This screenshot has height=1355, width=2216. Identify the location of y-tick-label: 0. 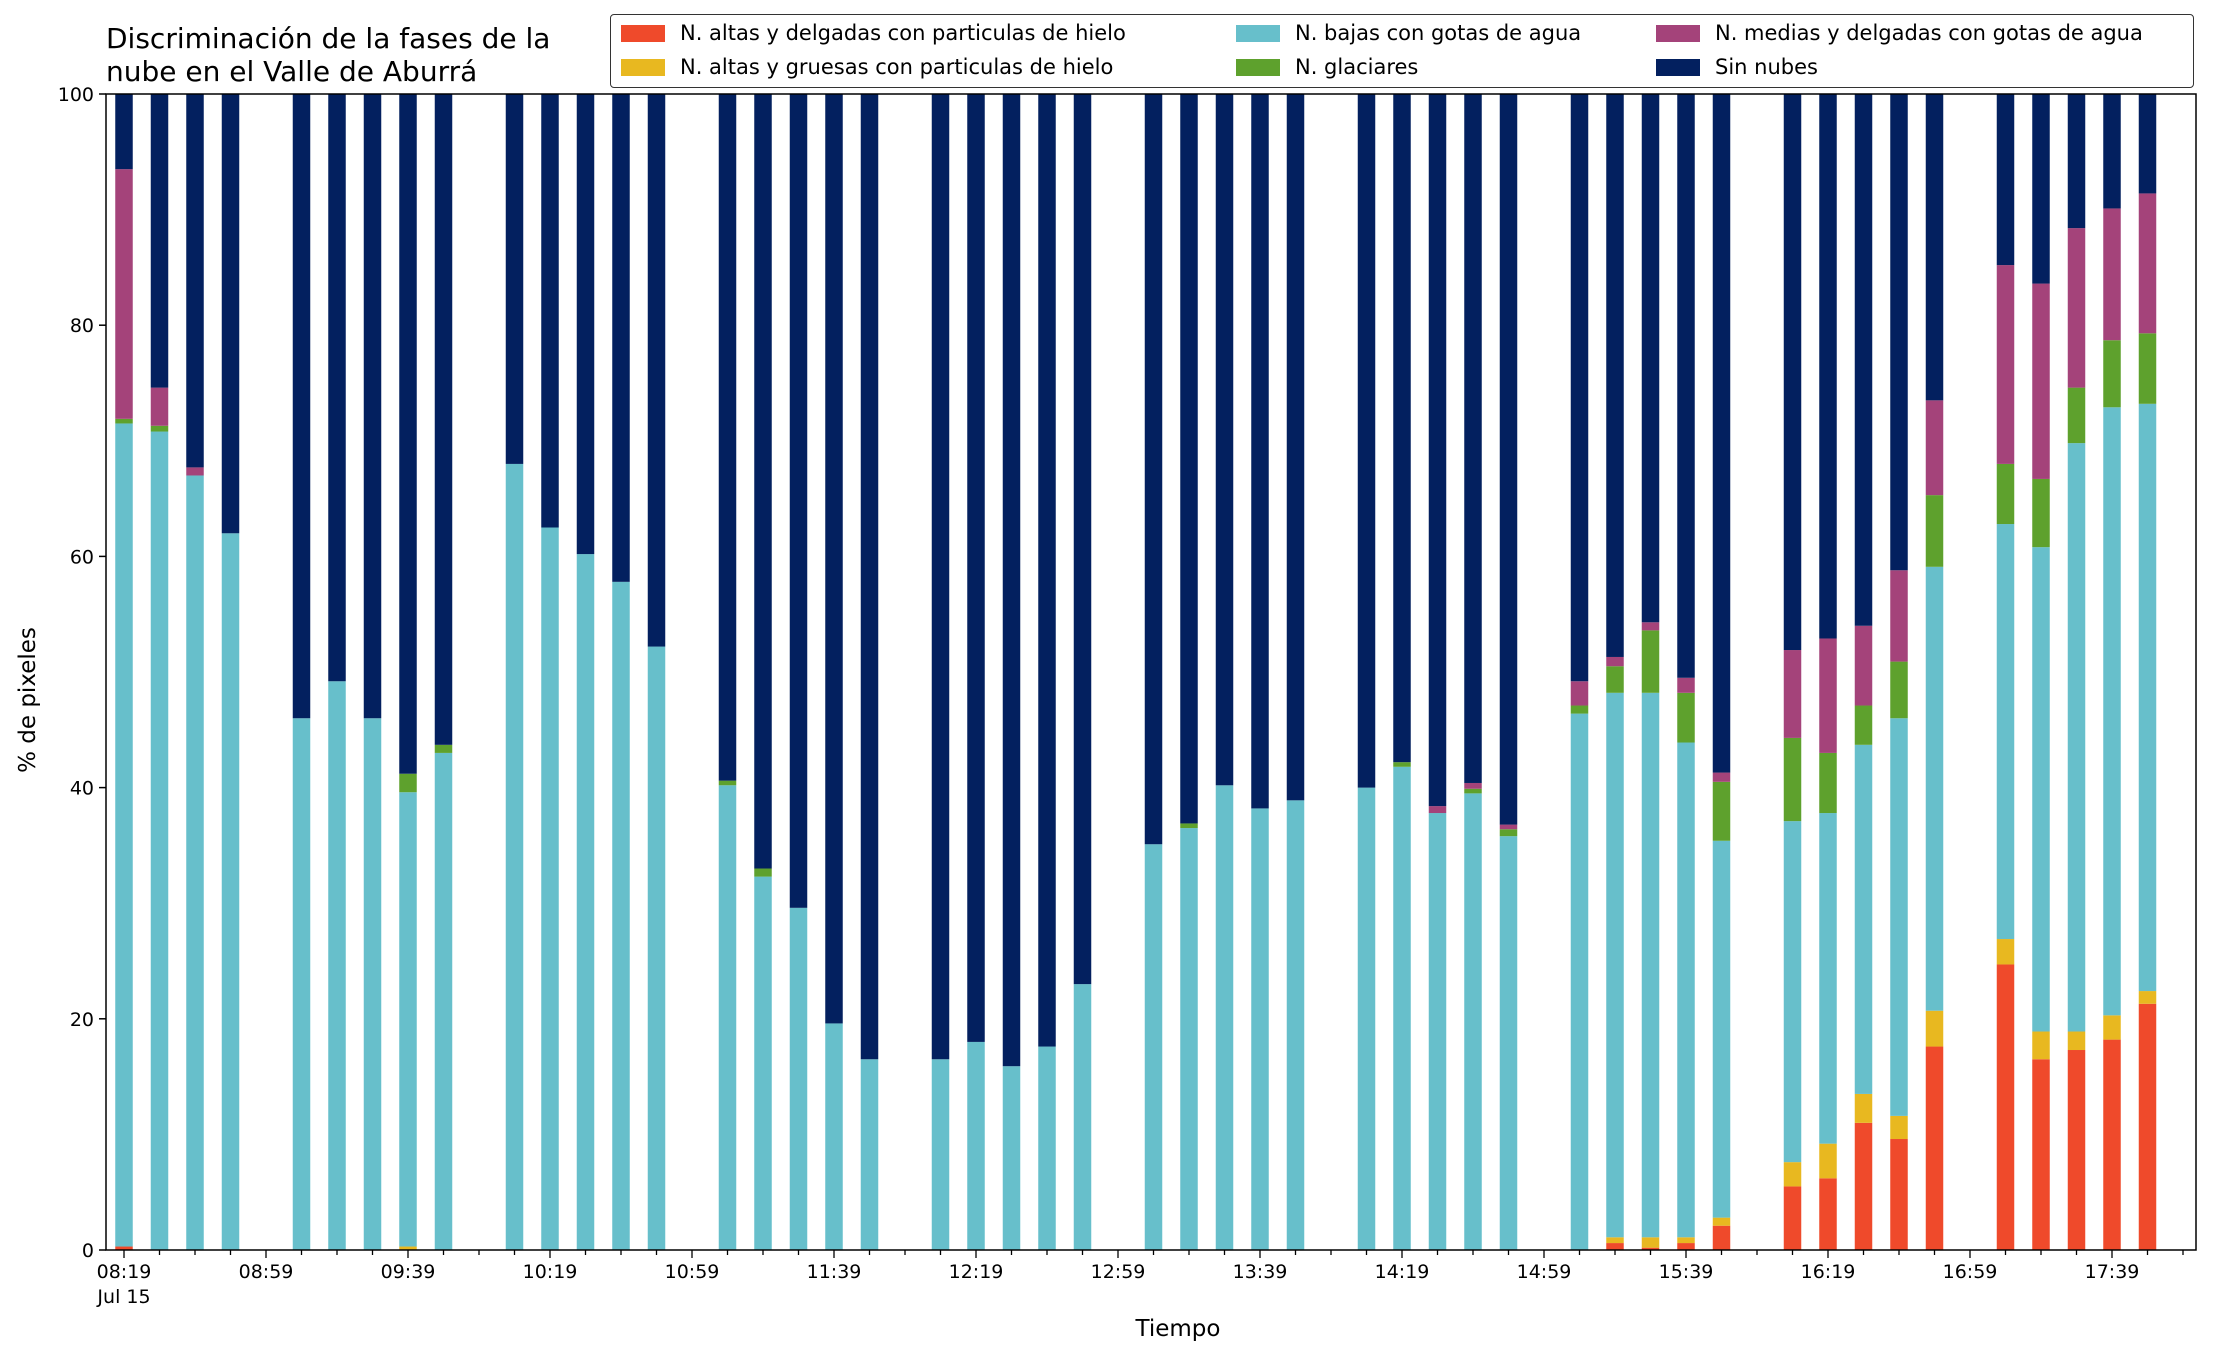
(88, 1251).